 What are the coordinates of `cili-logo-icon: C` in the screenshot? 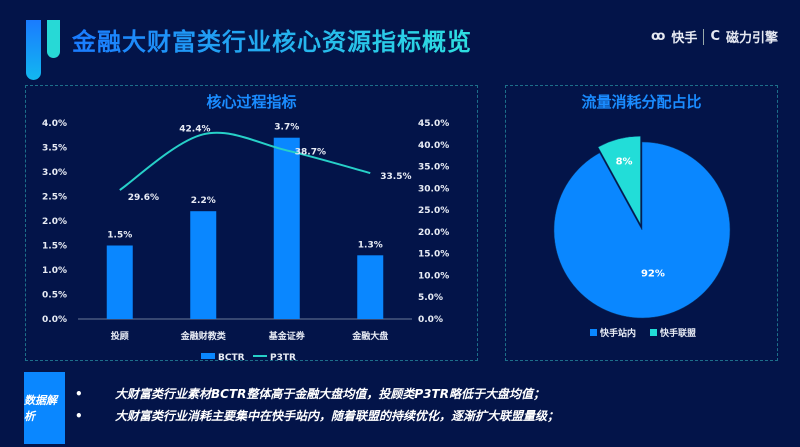 It's located at (715, 36).